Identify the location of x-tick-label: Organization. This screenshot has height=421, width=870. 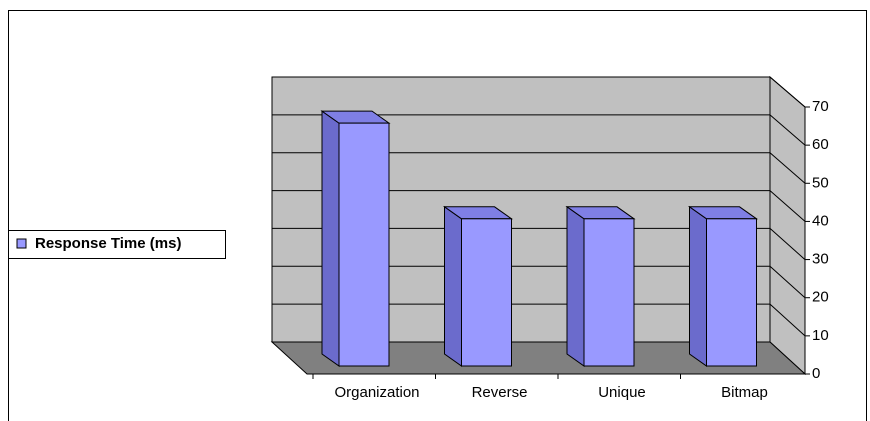
(376, 392).